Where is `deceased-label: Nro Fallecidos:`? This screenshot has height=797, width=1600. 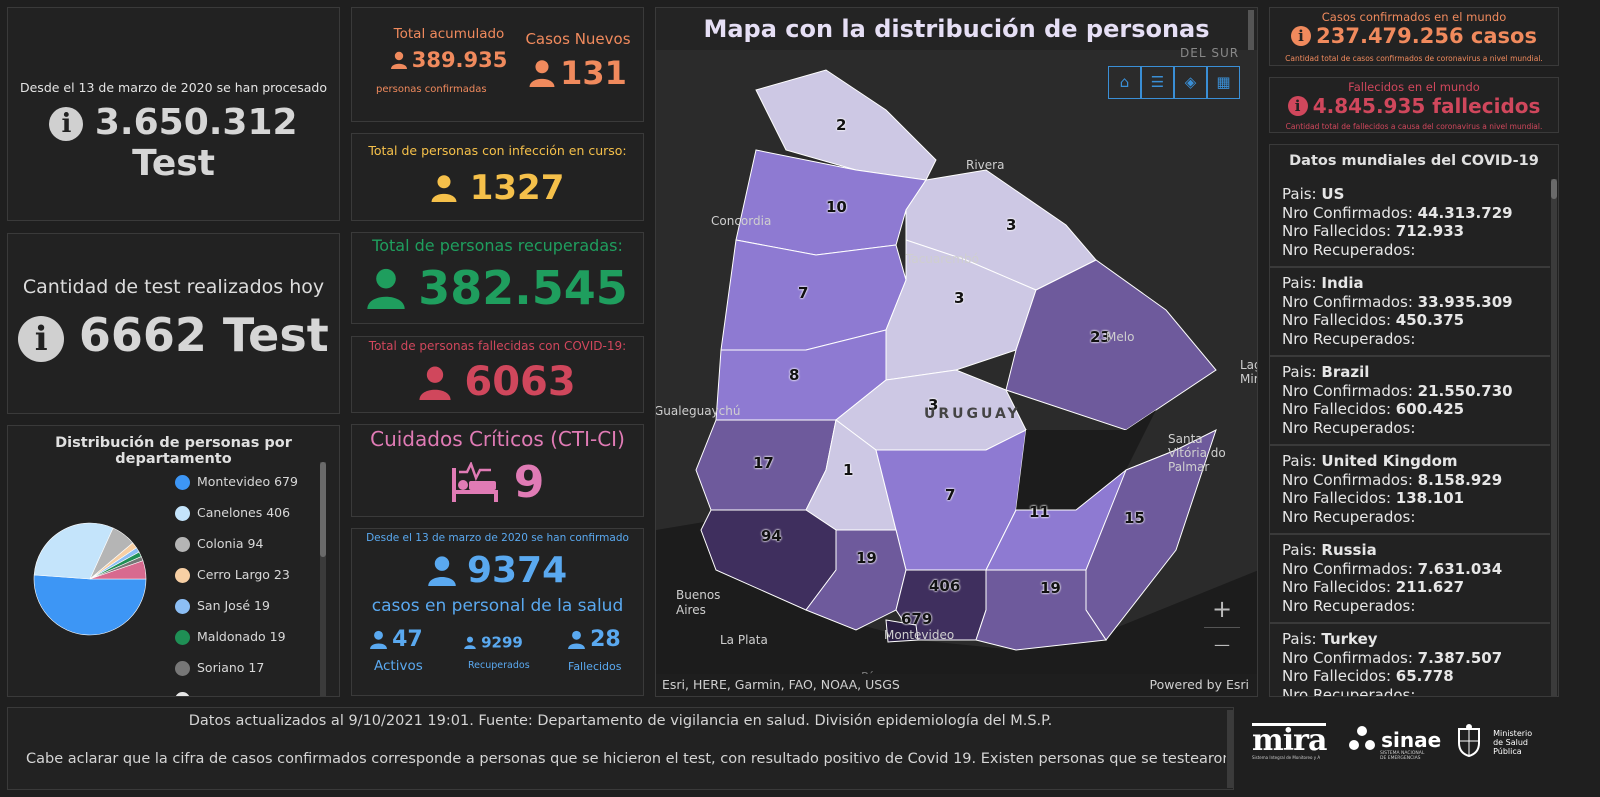 deceased-label: Nro Fallecidos: is located at coordinates (1336, 409).